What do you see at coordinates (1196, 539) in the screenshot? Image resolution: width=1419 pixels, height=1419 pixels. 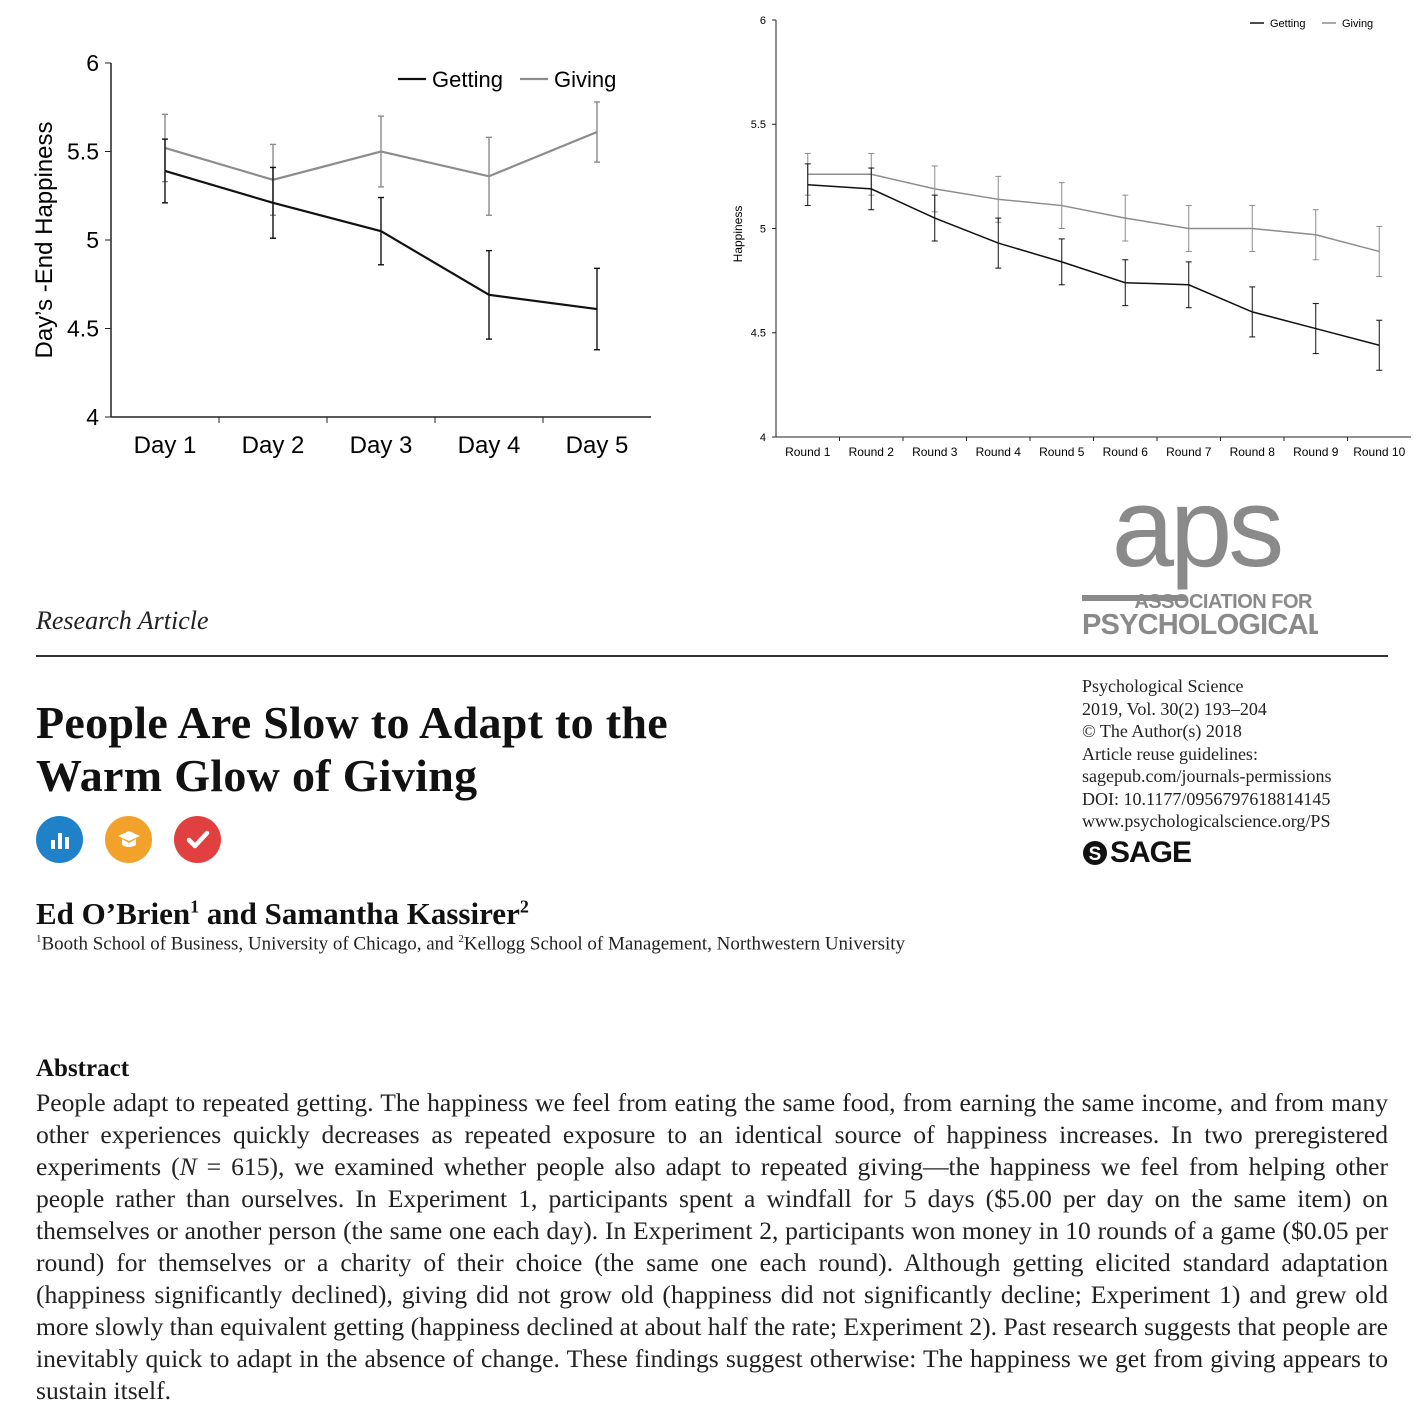 I see `aps-wordmark: aps` at bounding box center [1196, 539].